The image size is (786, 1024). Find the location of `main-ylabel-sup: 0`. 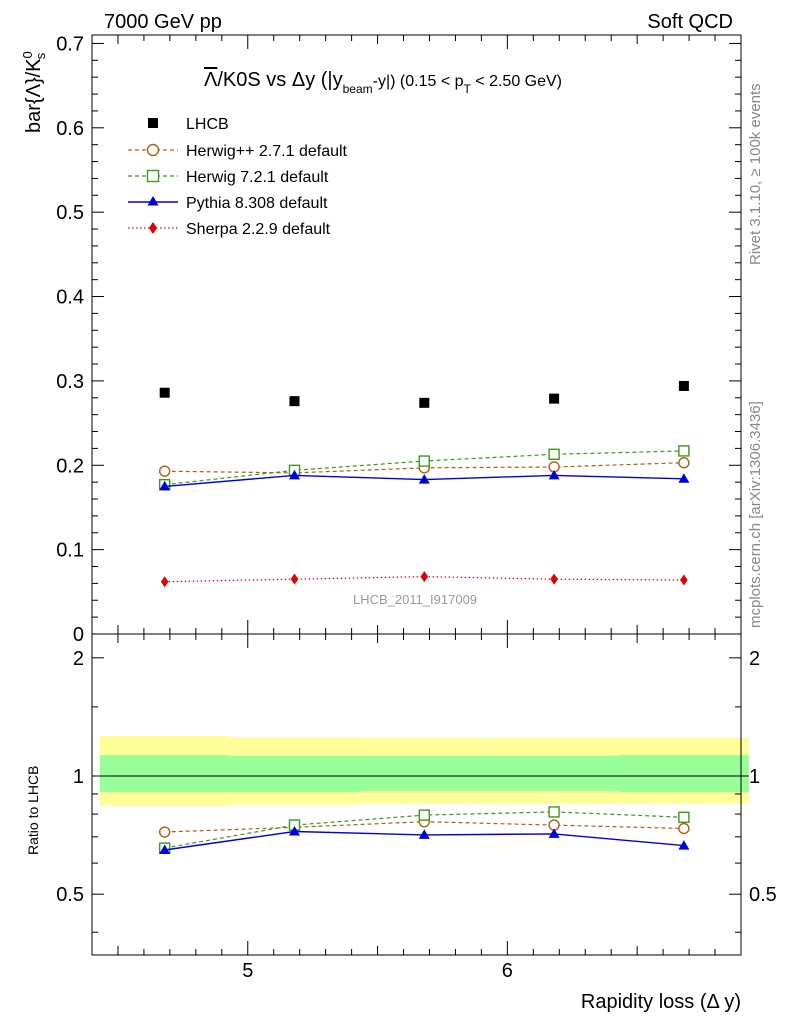

main-ylabel-sup: 0 is located at coordinates (27, 54).